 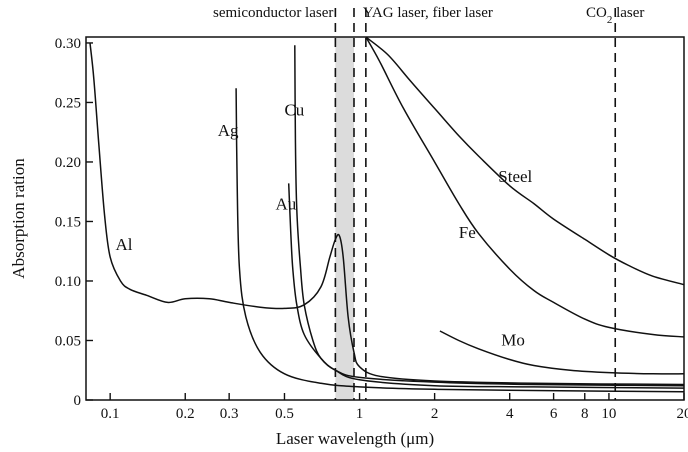 What do you see at coordinates (284, 414) in the screenshot?
I see `x-tick-label-0-5: 0.5` at bounding box center [284, 414].